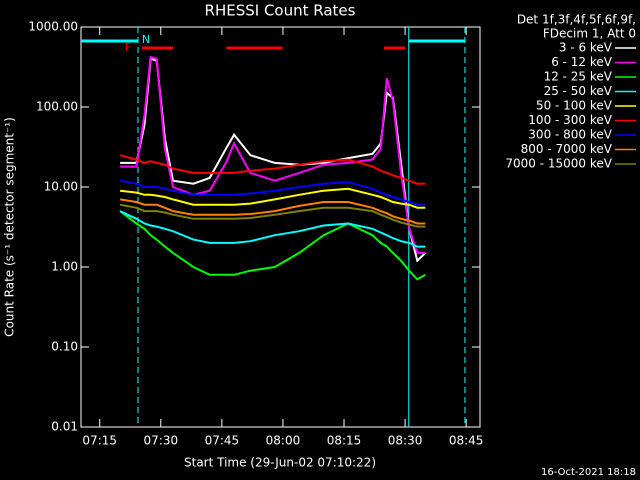  What do you see at coordinates (578, 77) in the screenshot?
I see `legend-label: 12 - 25 keV` at bounding box center [578, 77].